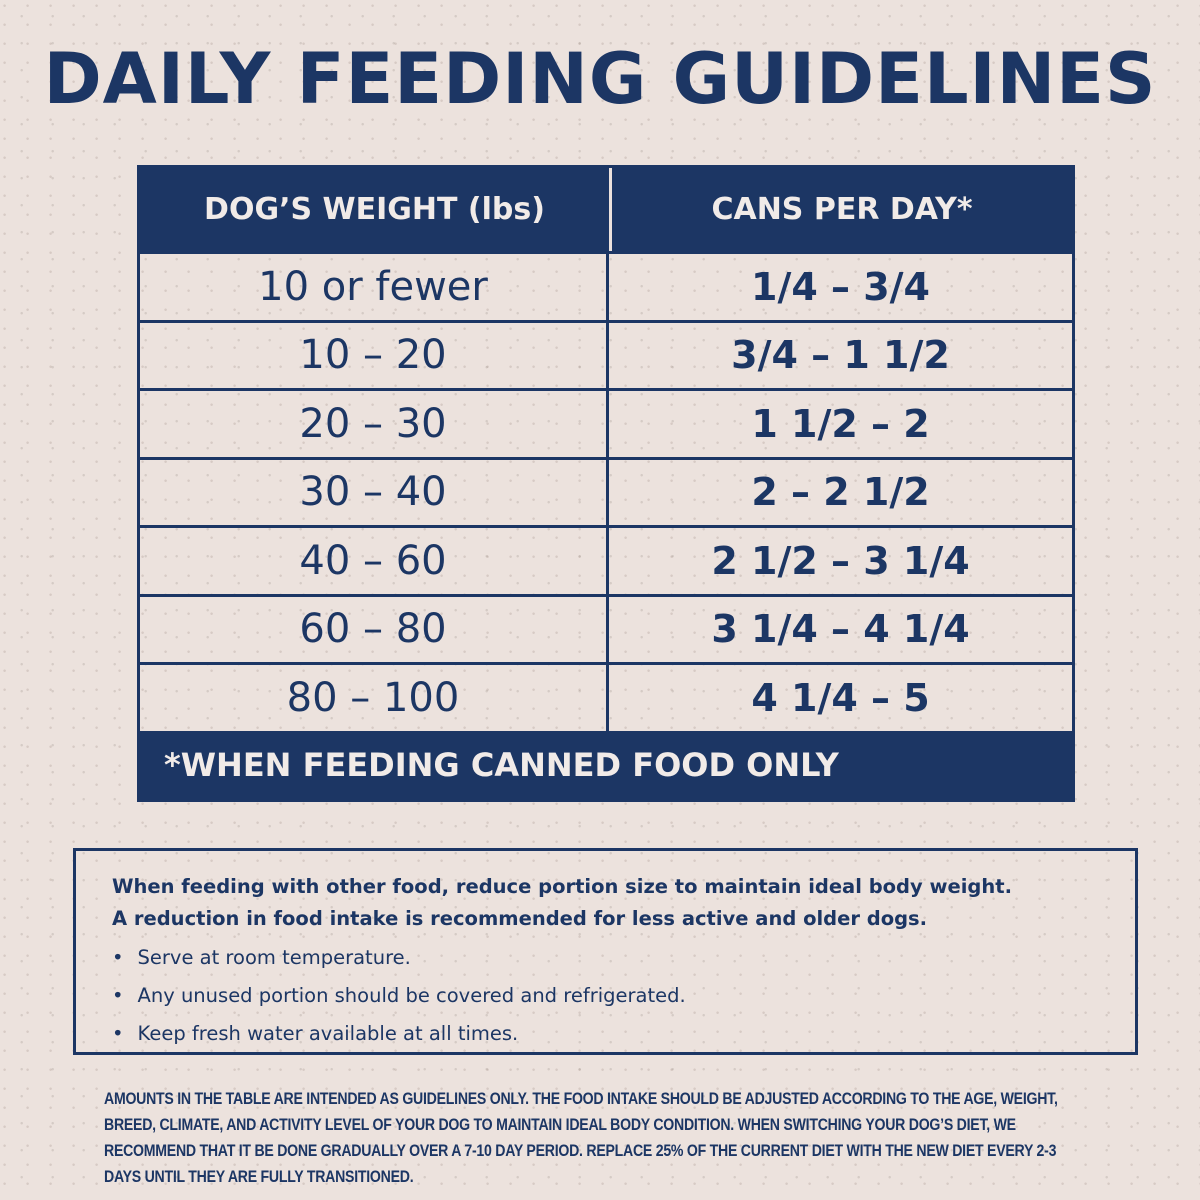 This screenshot has height=1200, width=1200. Describe the element at coordinates (374, 698) in the screenshot. I see `weight-cell: 80 – 100` at that location.